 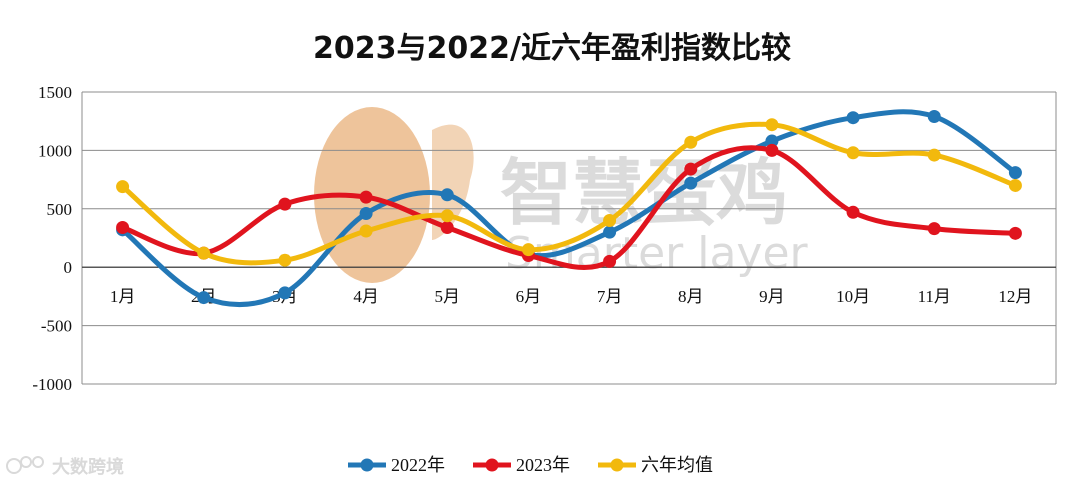 I want to click on legend-label-1: 2023年, so click(x=543, y=465).